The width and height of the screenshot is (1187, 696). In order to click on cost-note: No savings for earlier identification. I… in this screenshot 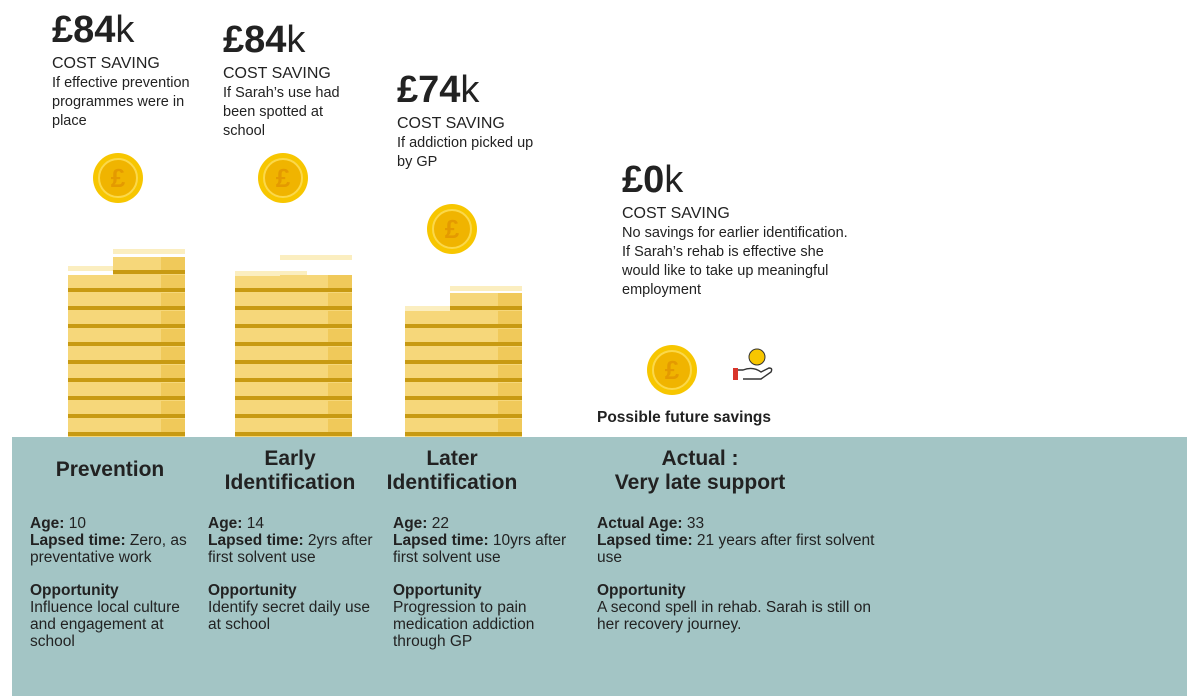, I will do `click(735, 261)`.